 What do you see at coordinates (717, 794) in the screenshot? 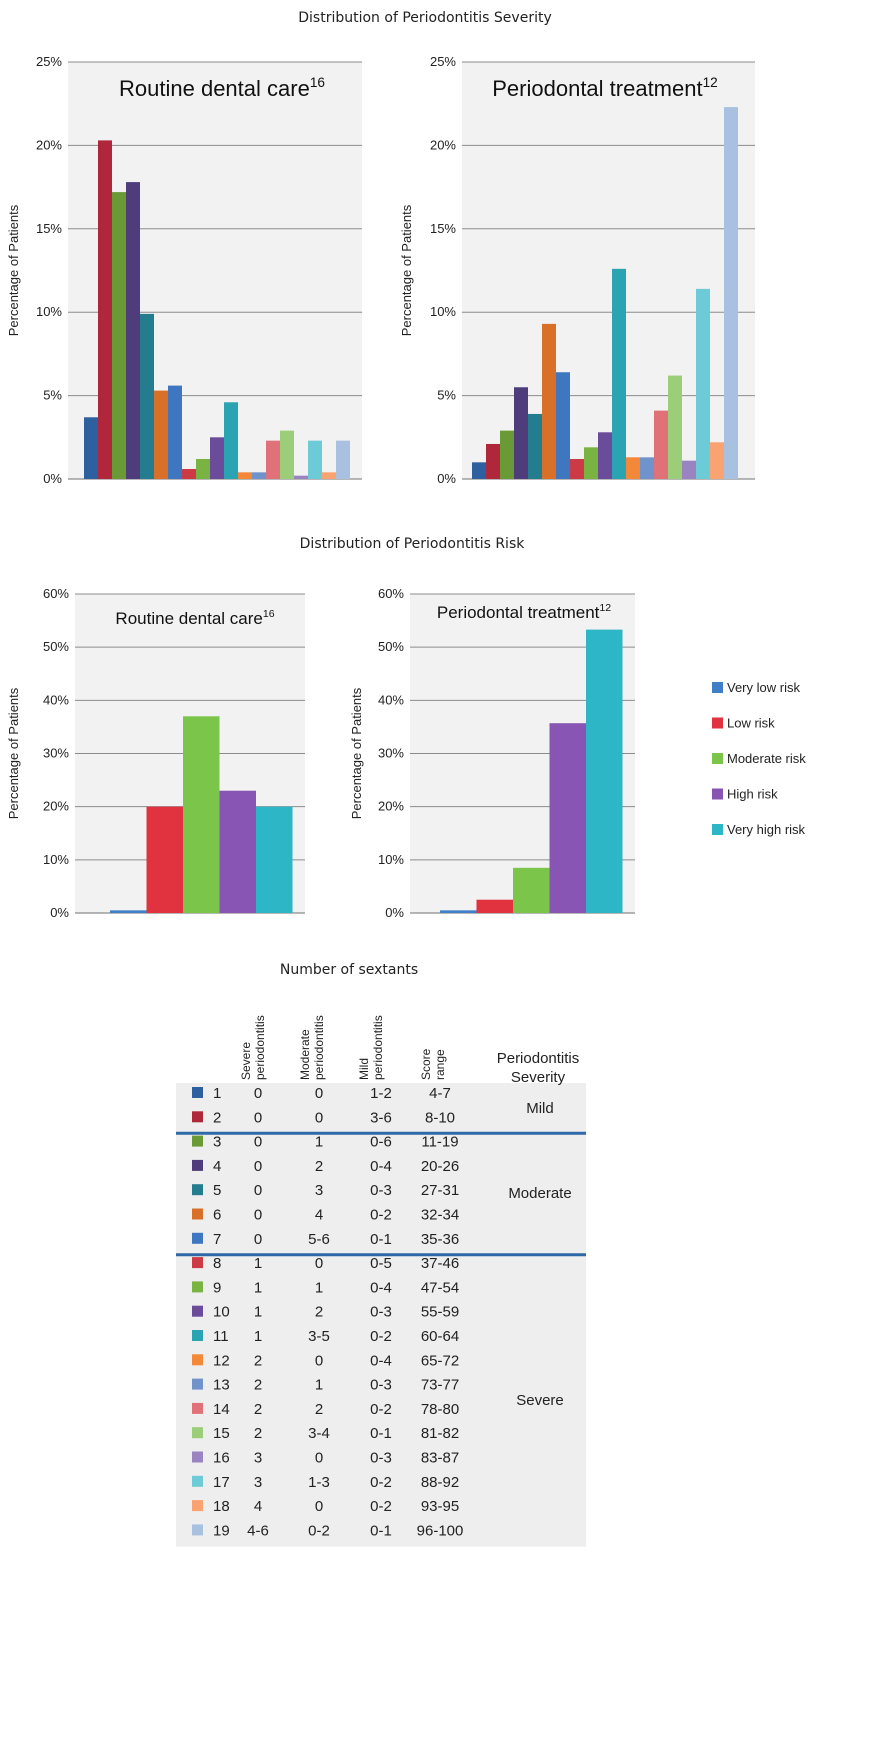
I see `legend-swatch` at bounding box center [717, 794].